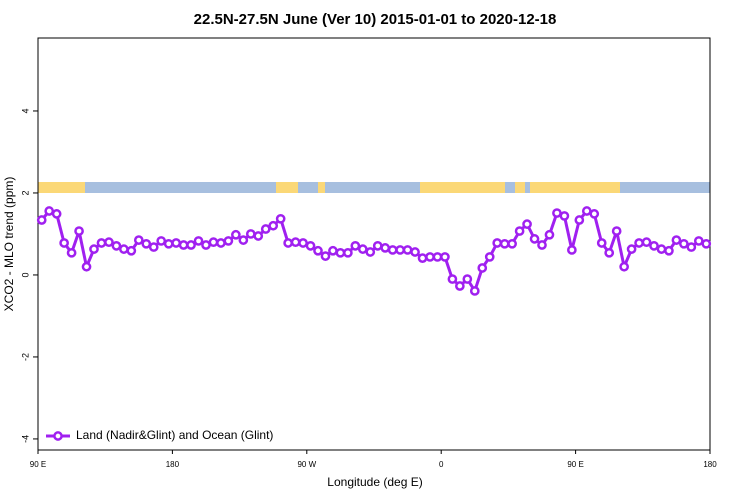 The width and height of the screenshot is (750, 500). Describe the element at coordinates (306, 464) in the screenshot. I see `x-tick-label: 90 W` at that location.